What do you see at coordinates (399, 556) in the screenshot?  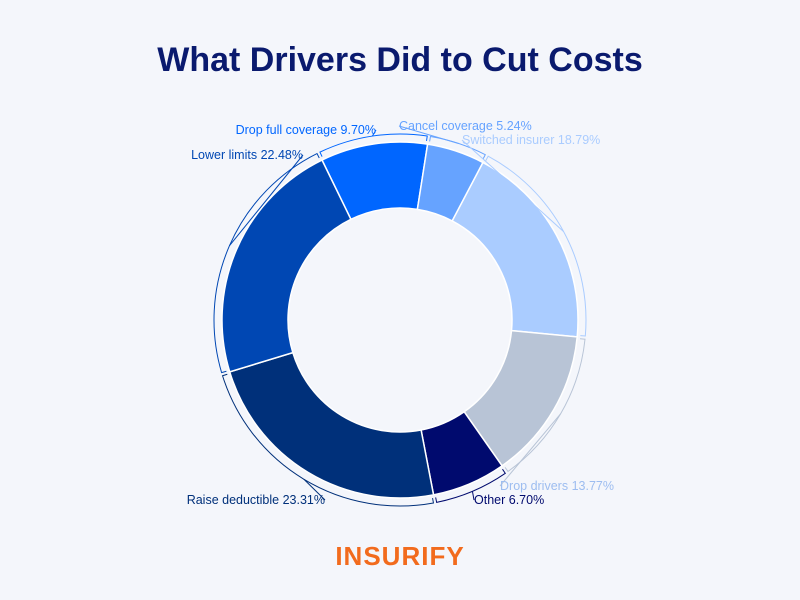 I see `logo: INSURIFY` at bounding box center [399, 556].